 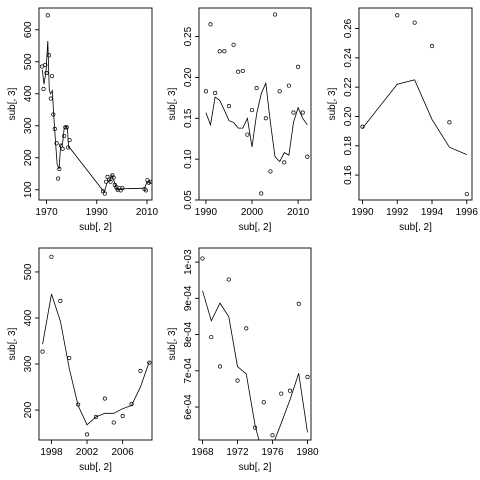 I want to click on y-tick-label: 8e-04, so click(x=188, y=334).